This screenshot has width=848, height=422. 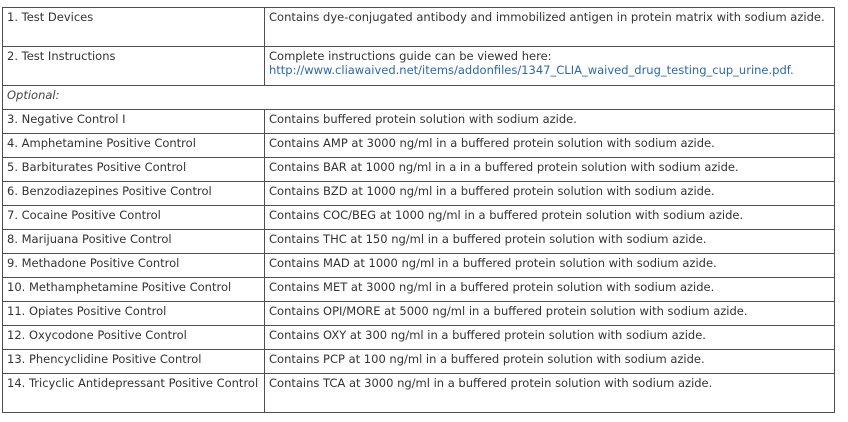 What do you see at coordinates (133, 66) in the screenshot?
I see `item-cell: 2. Test Instructions` at bounding box center [133, 66].